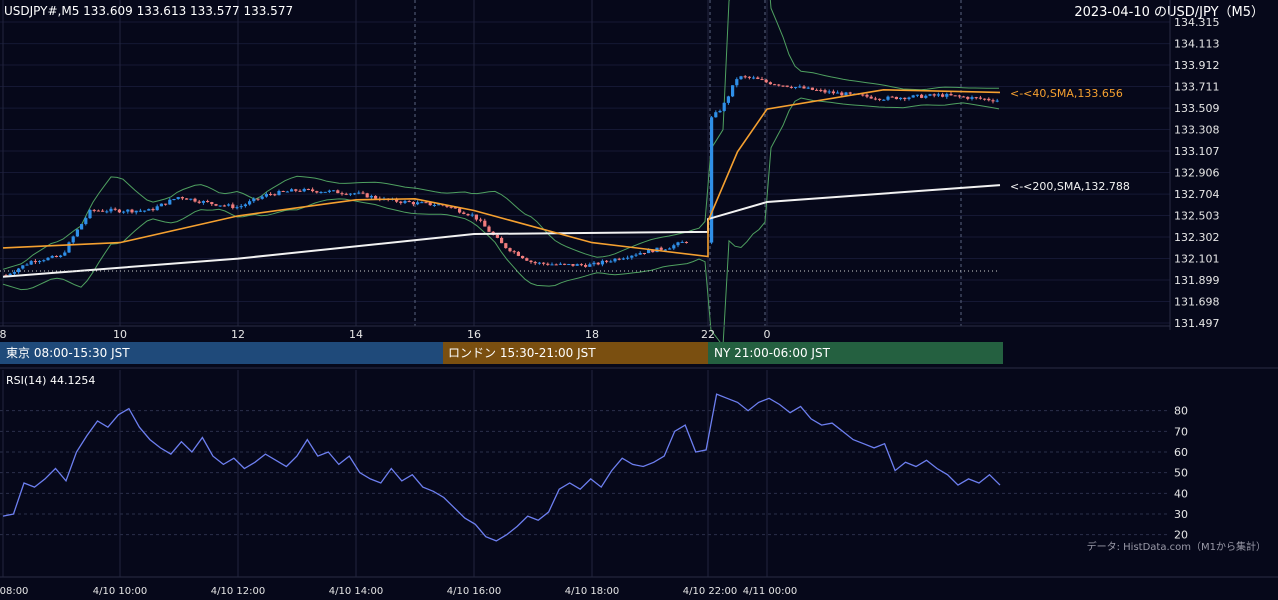 Image resolution: width=1278 pixels, height=600 pixels. I want to click on price-tick-label: 132.906, so click(1197, 173).